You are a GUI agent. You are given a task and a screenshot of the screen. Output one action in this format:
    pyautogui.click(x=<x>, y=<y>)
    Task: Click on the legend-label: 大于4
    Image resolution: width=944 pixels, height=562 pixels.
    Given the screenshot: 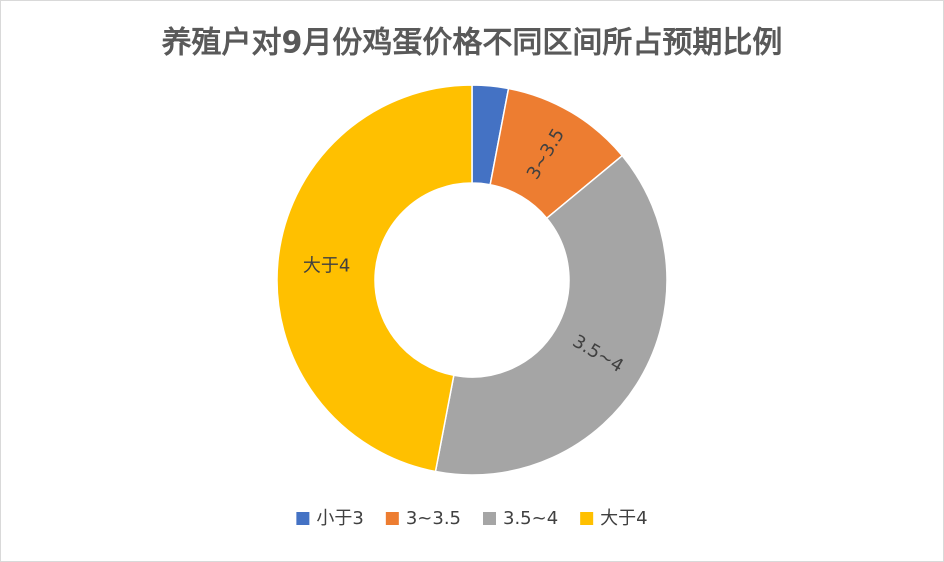 What is the action you would take?
    pyautogui.click(x=623, y=518)
    